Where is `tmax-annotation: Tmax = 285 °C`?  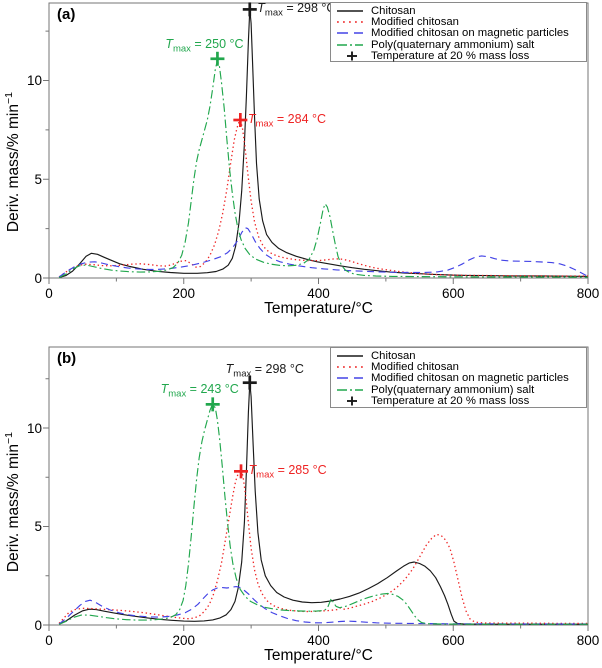 tmax-annotation: Tmax = 285 °C is located at coordinates (287, 472).